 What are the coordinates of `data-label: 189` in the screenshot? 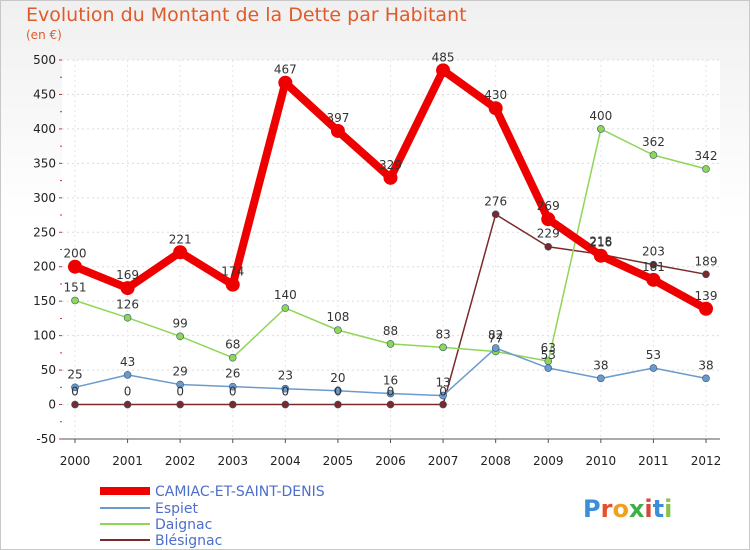 It's located at (706, 261).